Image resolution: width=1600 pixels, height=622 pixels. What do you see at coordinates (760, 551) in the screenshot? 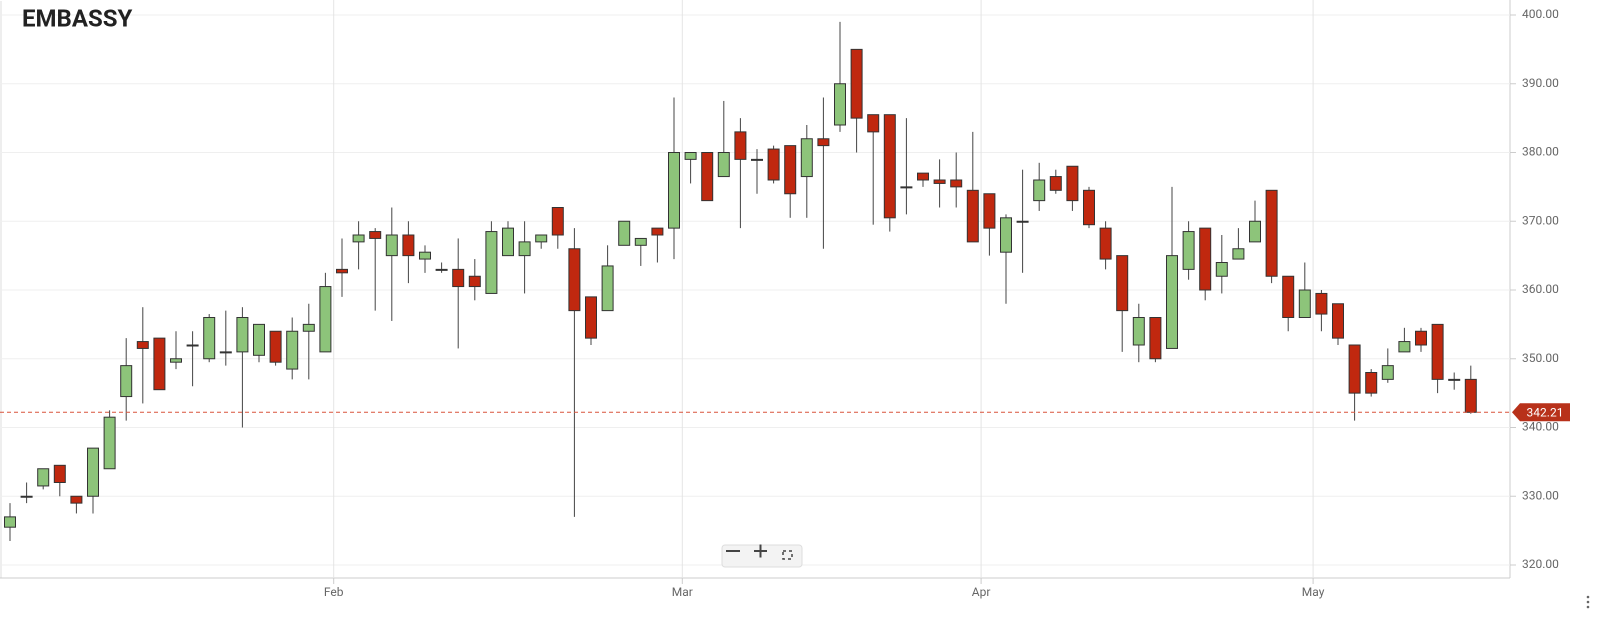
I see `zoom-in-v` at bounding box center [760, 551].